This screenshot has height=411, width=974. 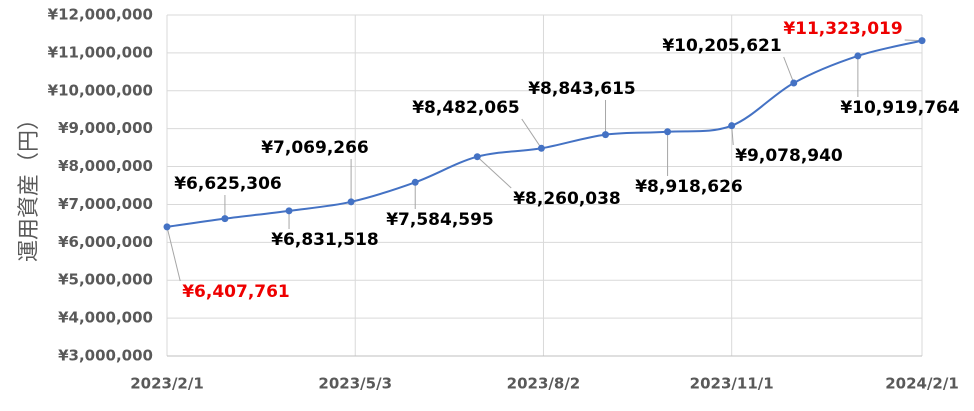 I want to click on x-tick-label: 2023/11/1, so click(x=732, y=384).